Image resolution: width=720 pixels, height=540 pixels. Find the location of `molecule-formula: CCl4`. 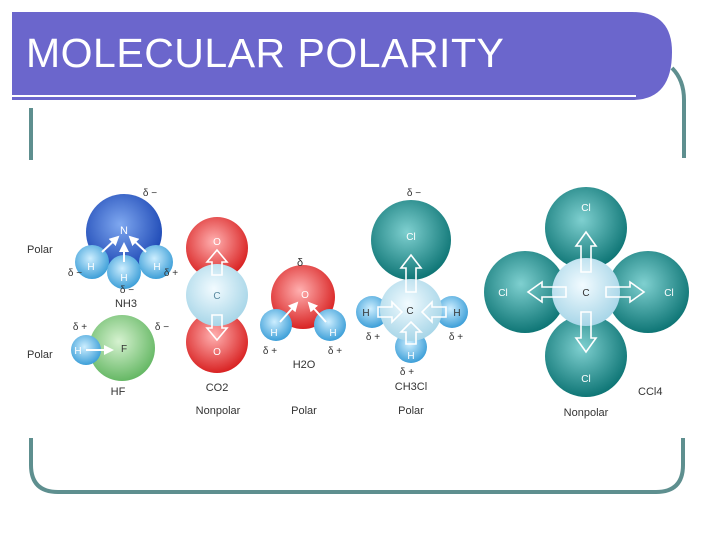

molecule-formula: CCl4 is located at coordinates (650, 392).